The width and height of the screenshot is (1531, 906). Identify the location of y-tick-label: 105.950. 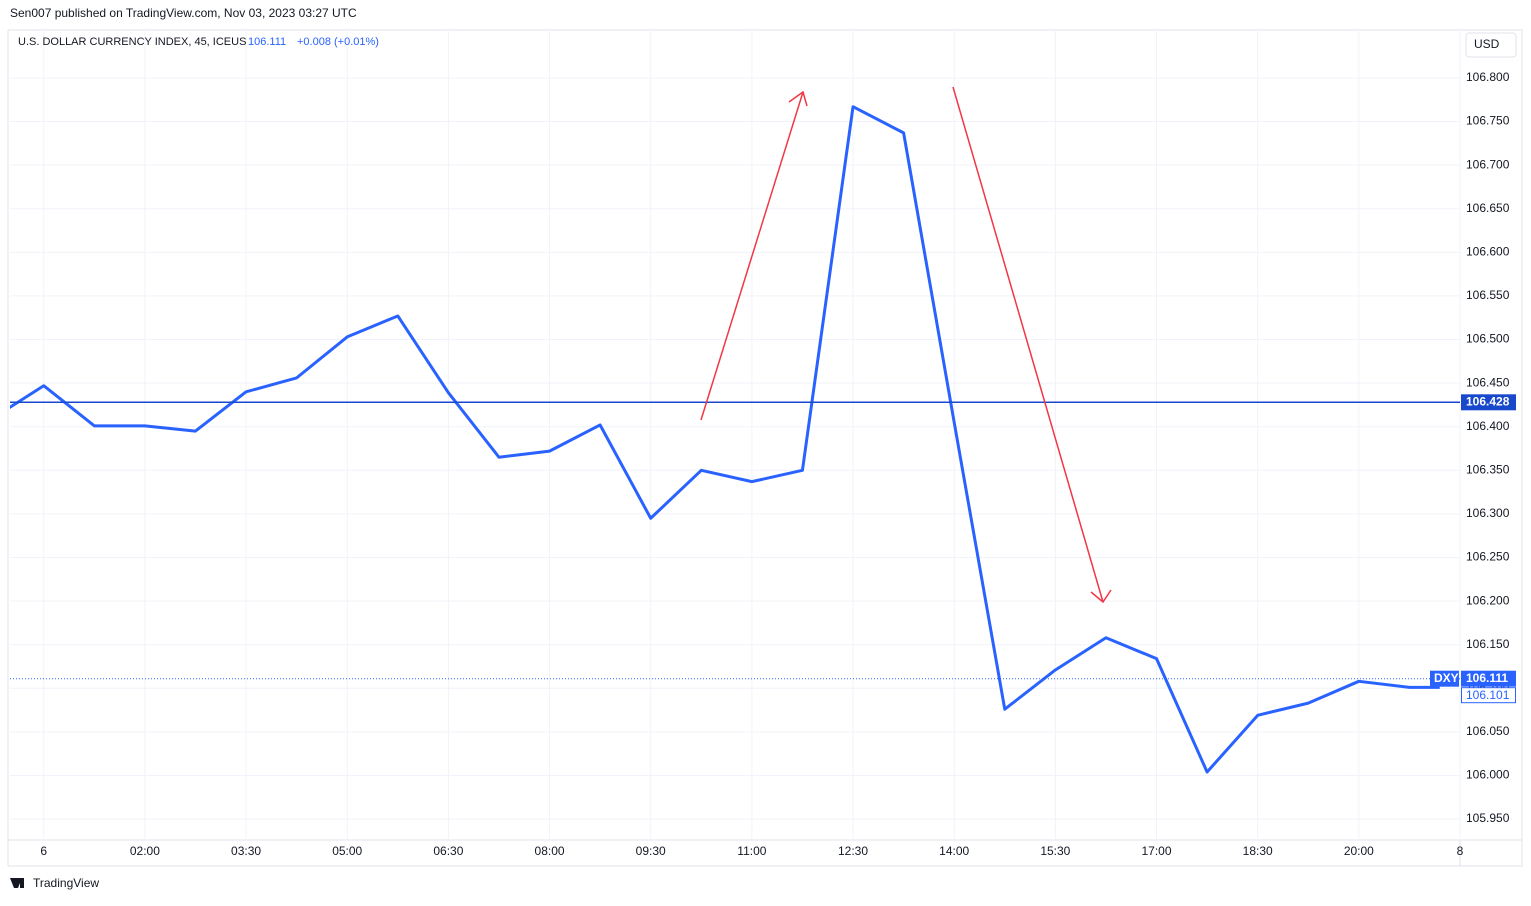
(1488, 818).